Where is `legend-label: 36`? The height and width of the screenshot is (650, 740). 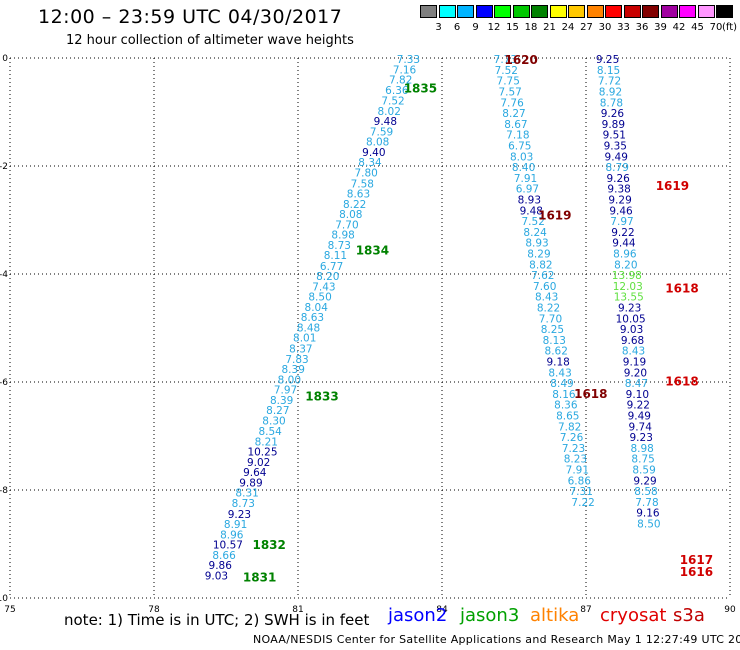
legend-label: 36 is located at coordinates (642, 27).